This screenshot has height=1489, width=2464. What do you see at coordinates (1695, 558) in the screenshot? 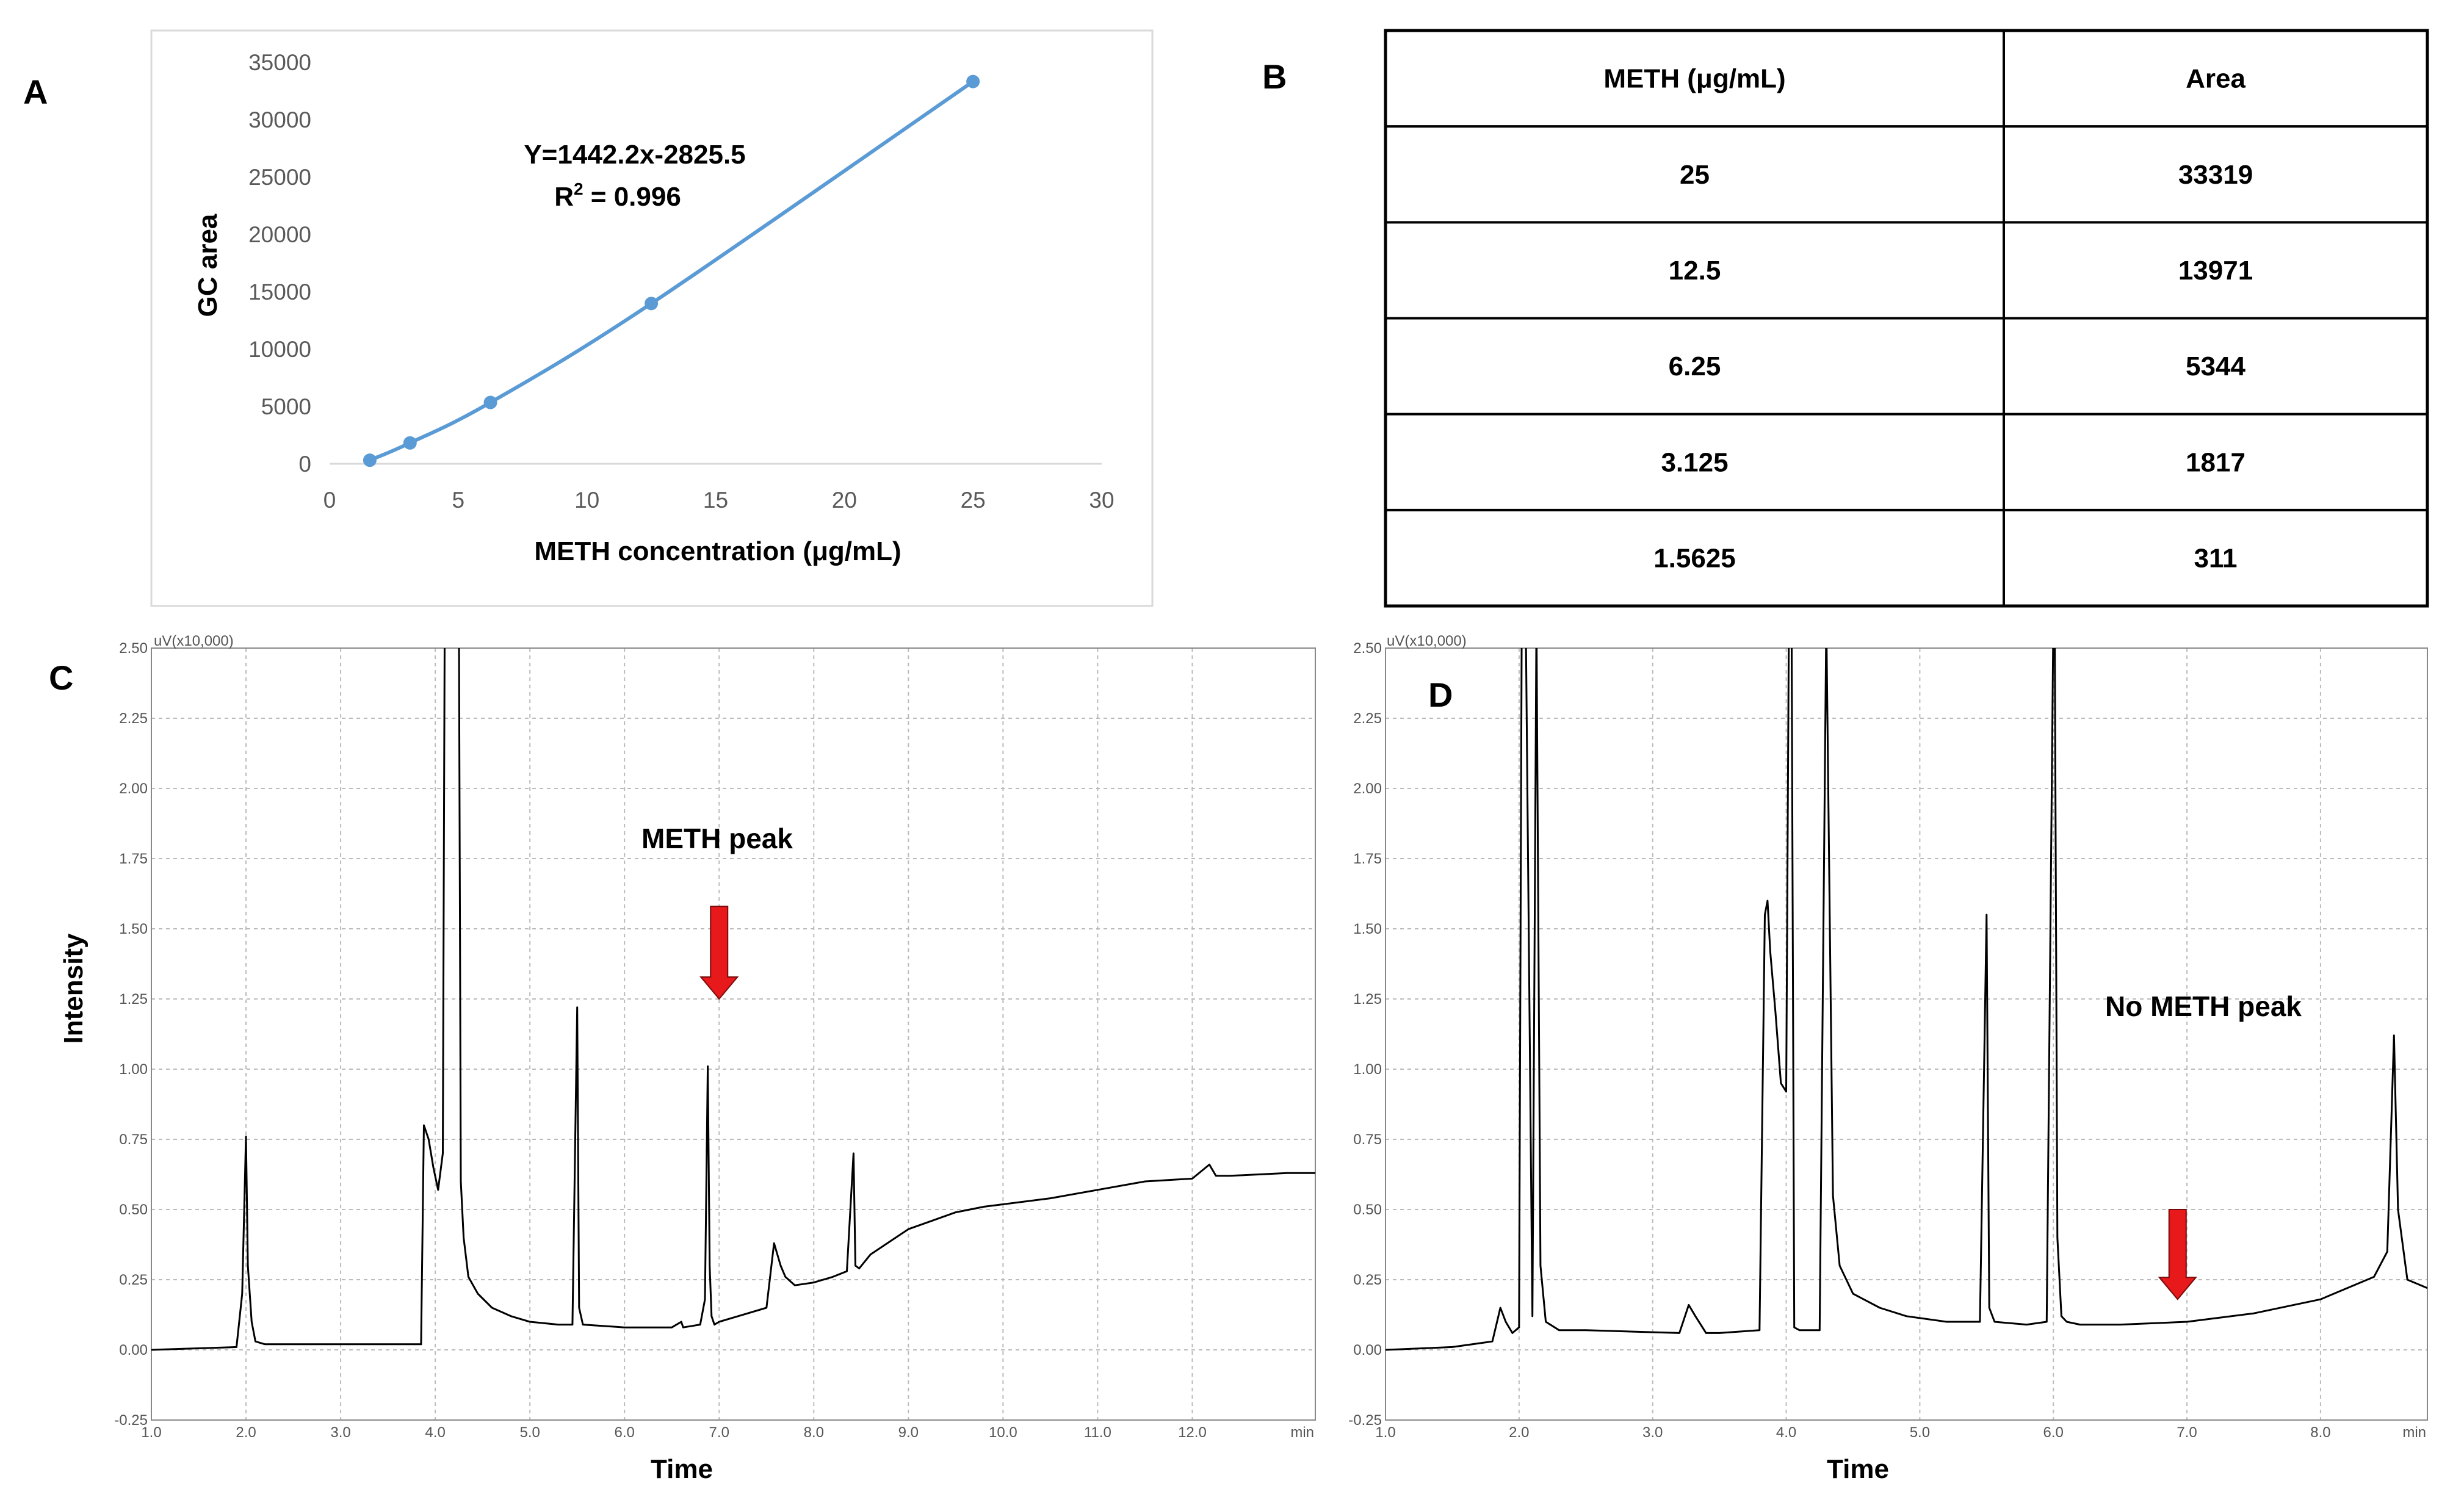
I see `table-cell-meth-4: 1.5625` at bounding box center [1695, 558].